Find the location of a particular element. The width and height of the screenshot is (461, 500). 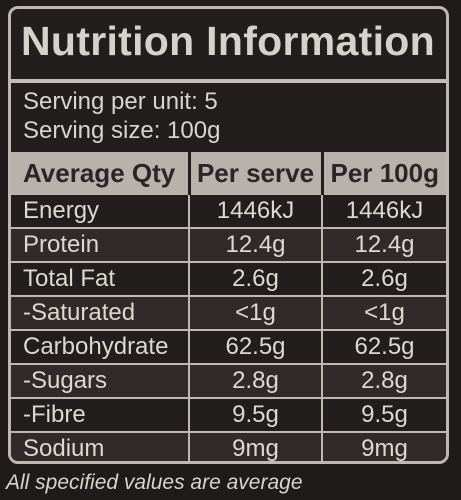

per-serve-value: 2.6g is located at coordinates (255, 279).